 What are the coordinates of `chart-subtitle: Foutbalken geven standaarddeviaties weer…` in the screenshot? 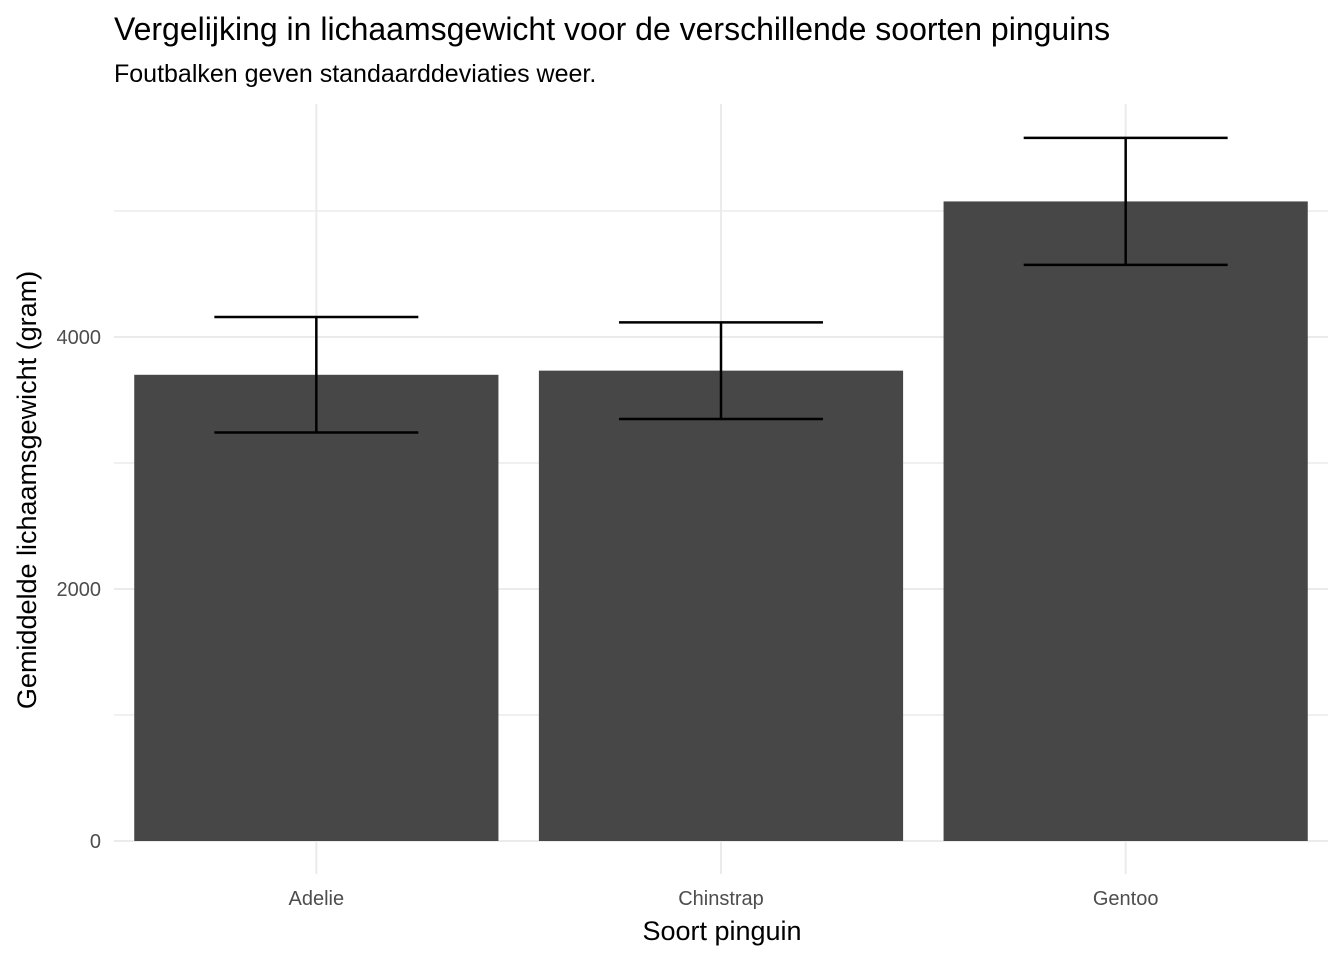 It's located at (355, 74).